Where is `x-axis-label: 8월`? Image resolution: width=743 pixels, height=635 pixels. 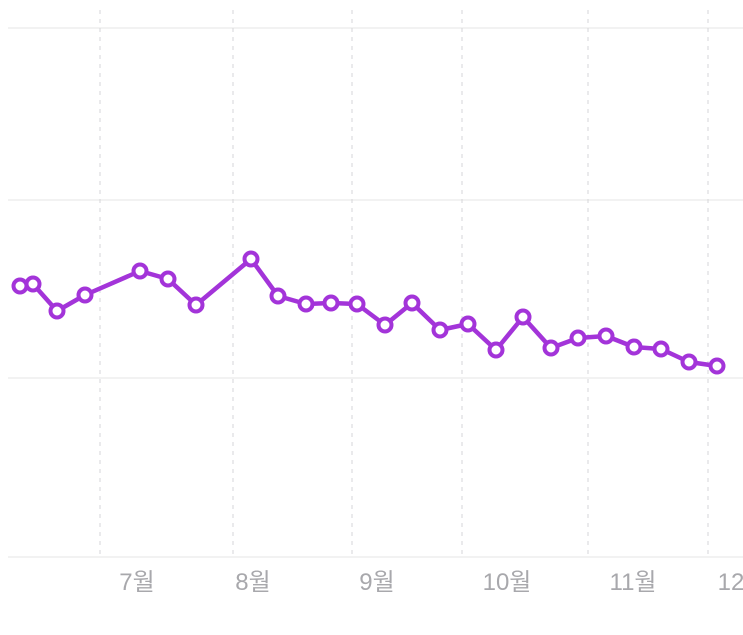 x-axis-label: 8월 is located at coordinates (252, 582).